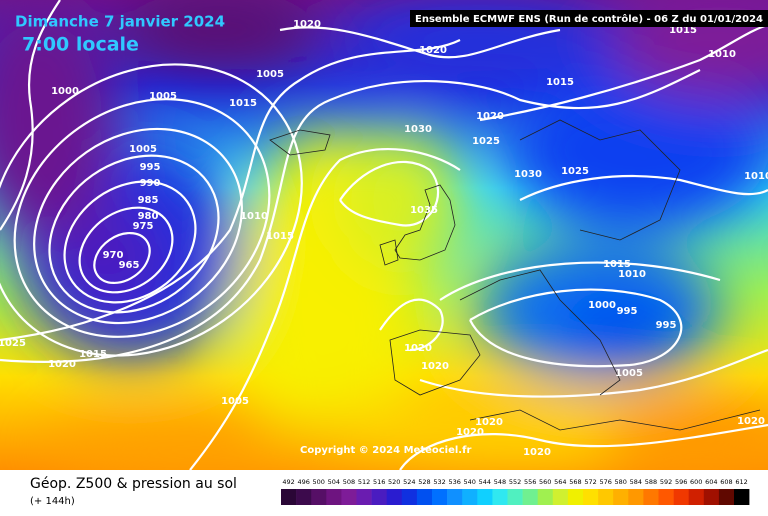 The image size is (768, 516). What do you see at coordinates (303, 482) in the screenshot?
I see `colorbar-label: 496` at bounding box center [303, 482].